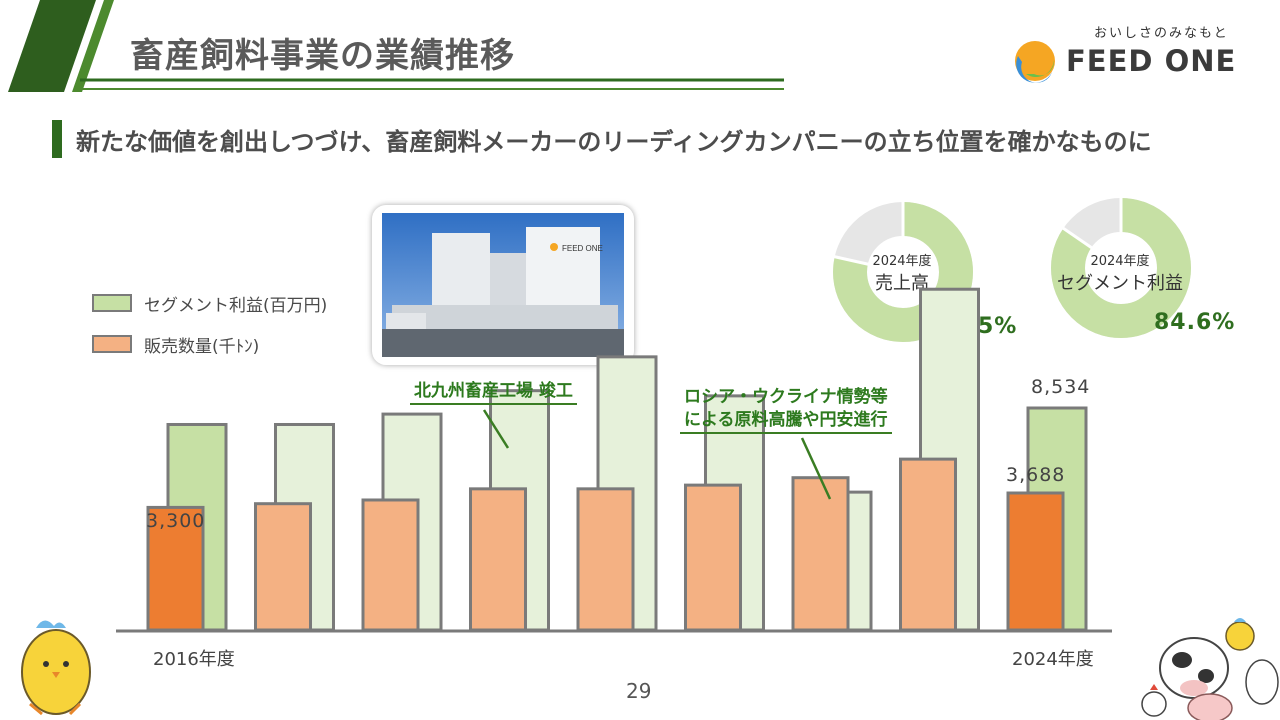  Describe the element at coordinates (112, 344) in the screenshot. I see `legend-swatch-volume` at that location.